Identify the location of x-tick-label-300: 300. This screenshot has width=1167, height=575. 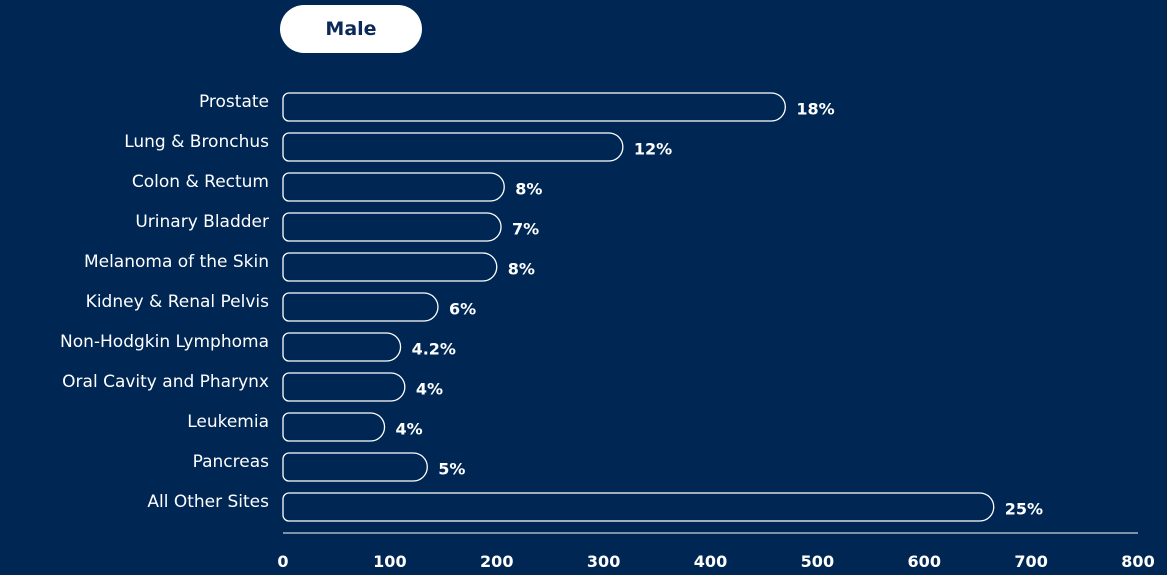
(603, 561).